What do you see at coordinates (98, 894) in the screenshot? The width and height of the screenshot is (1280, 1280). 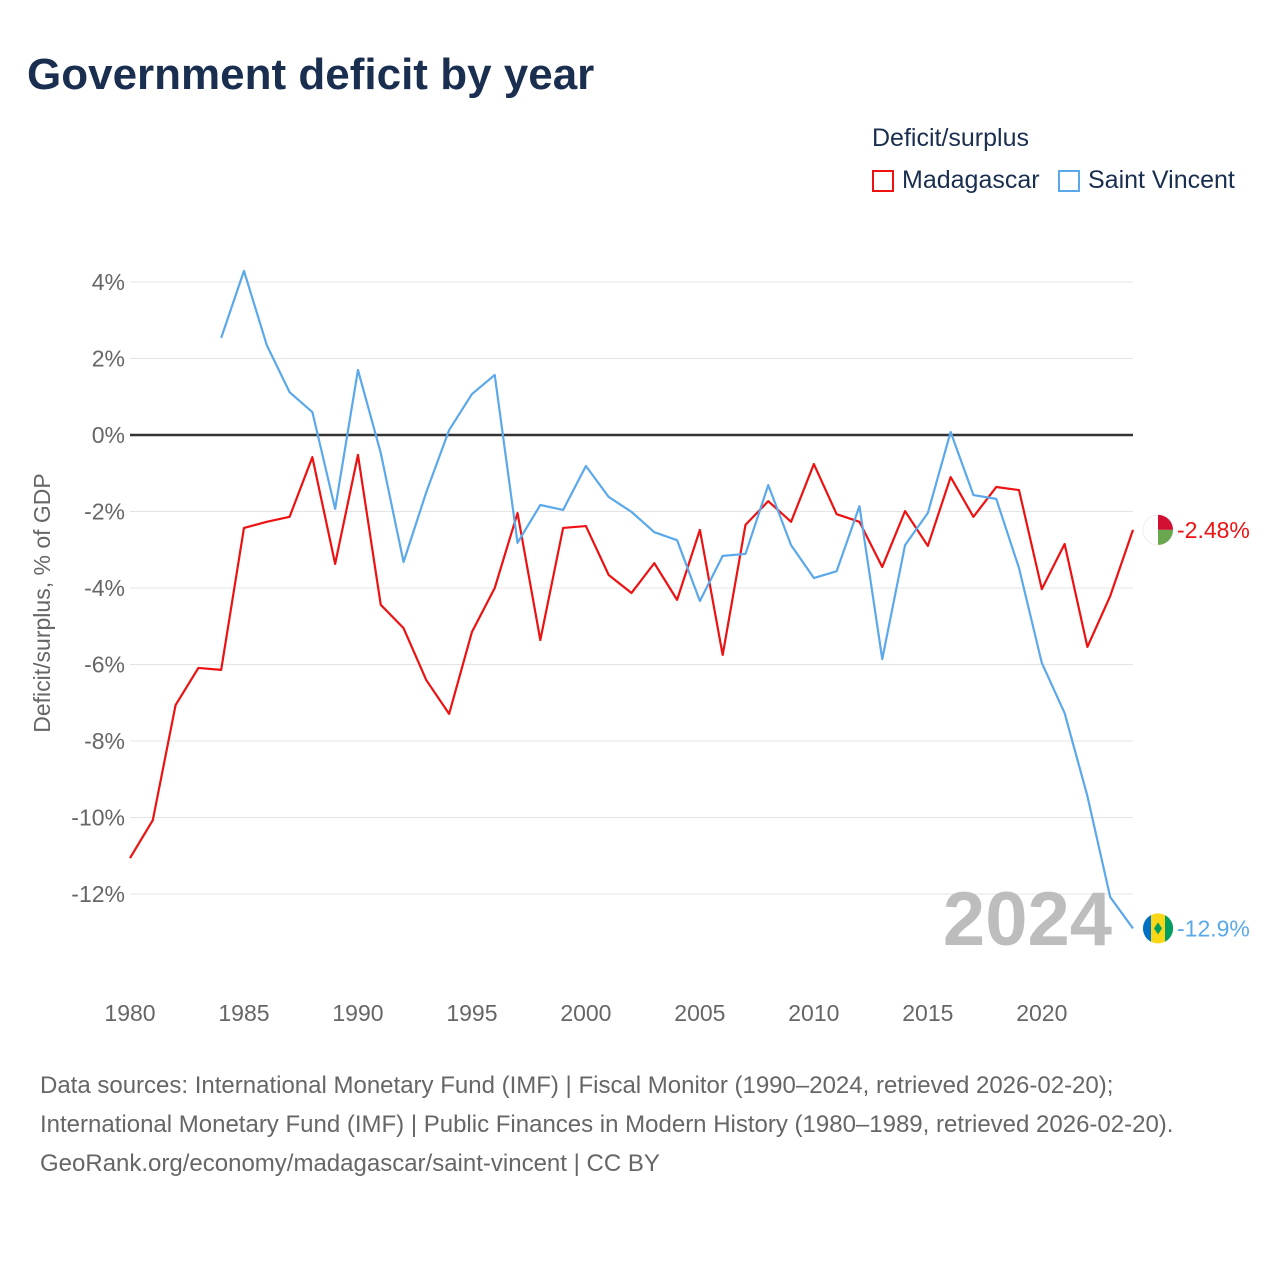 I see `y-tick-label: -12%` at bounding box center [98, 894].